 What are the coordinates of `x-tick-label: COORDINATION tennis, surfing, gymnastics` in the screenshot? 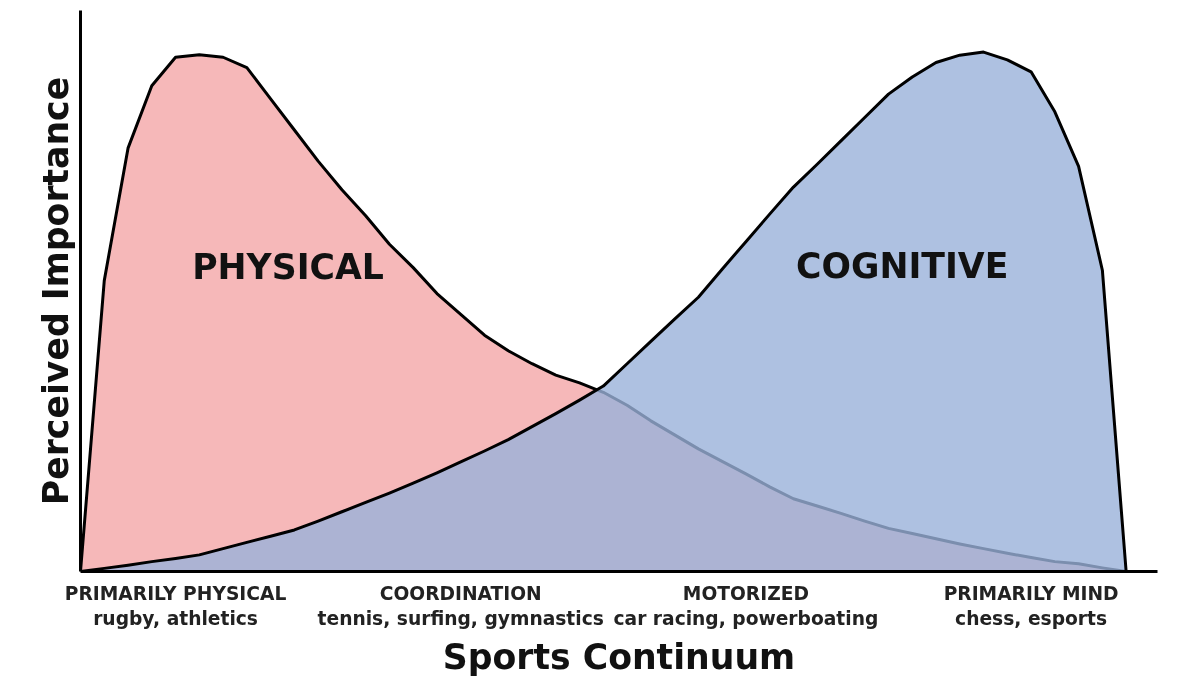 It's located at (460, 605).